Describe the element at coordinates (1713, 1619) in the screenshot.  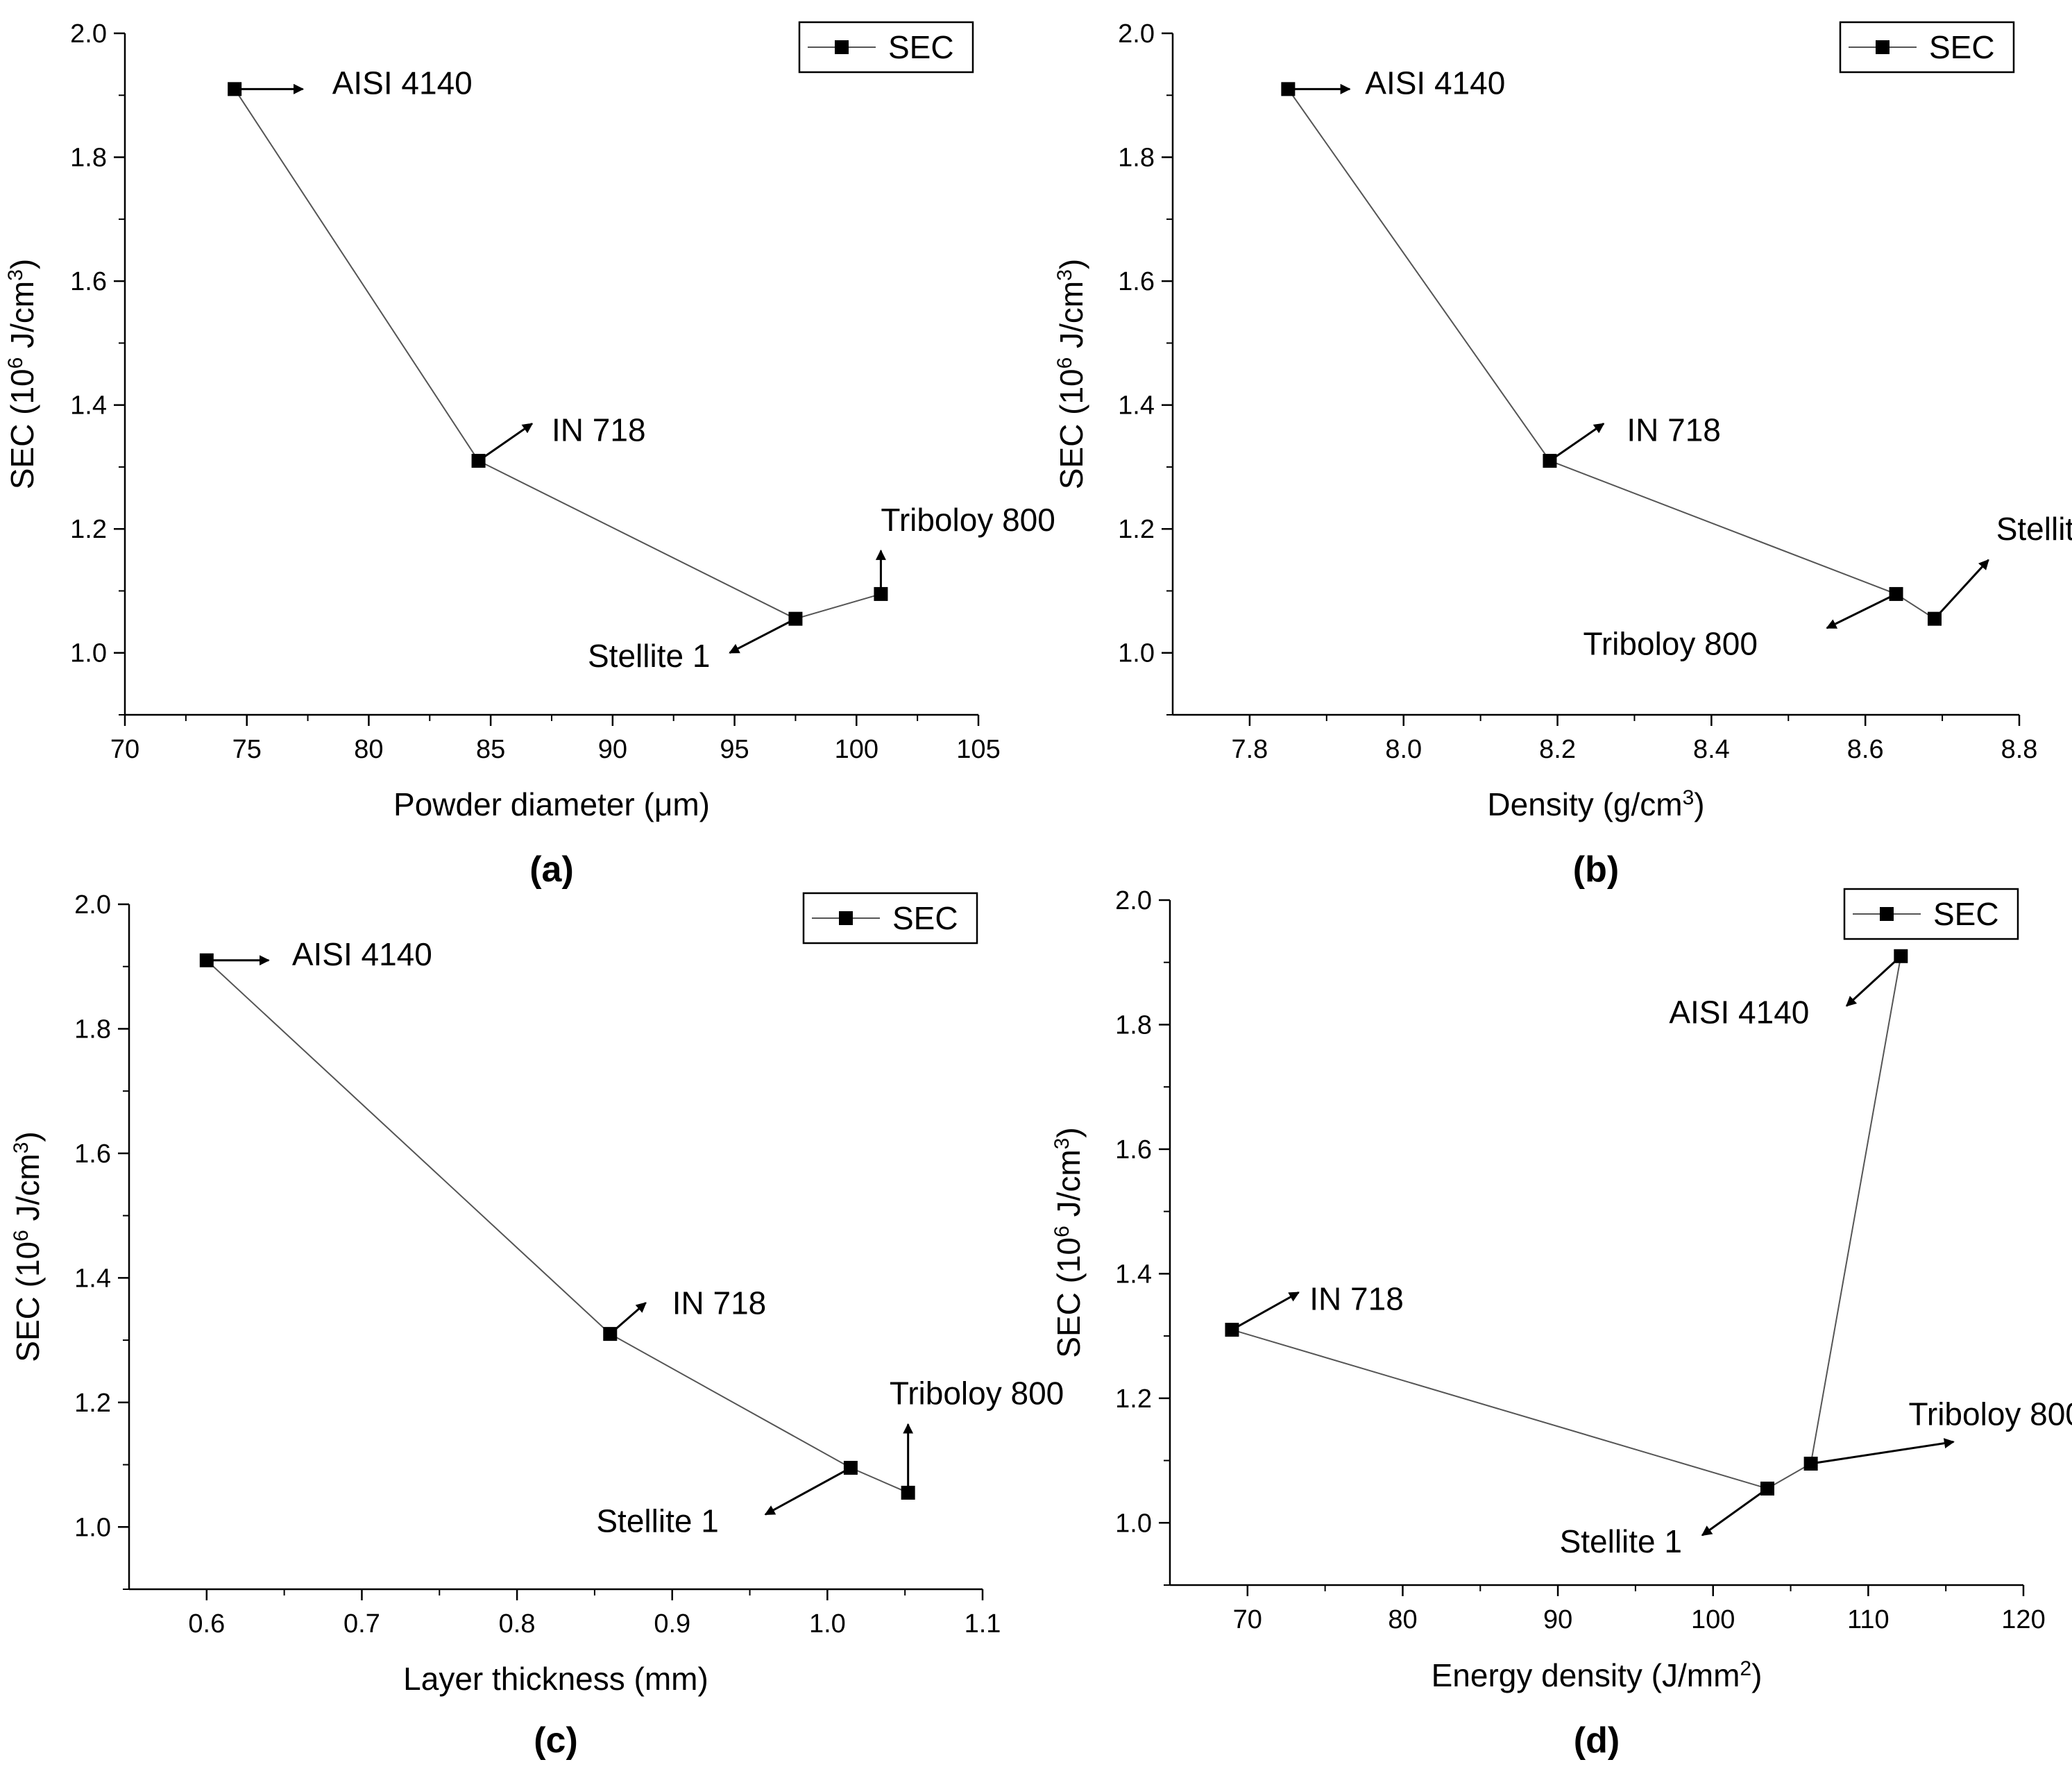
I see `x-tick-label: 100` at that location.